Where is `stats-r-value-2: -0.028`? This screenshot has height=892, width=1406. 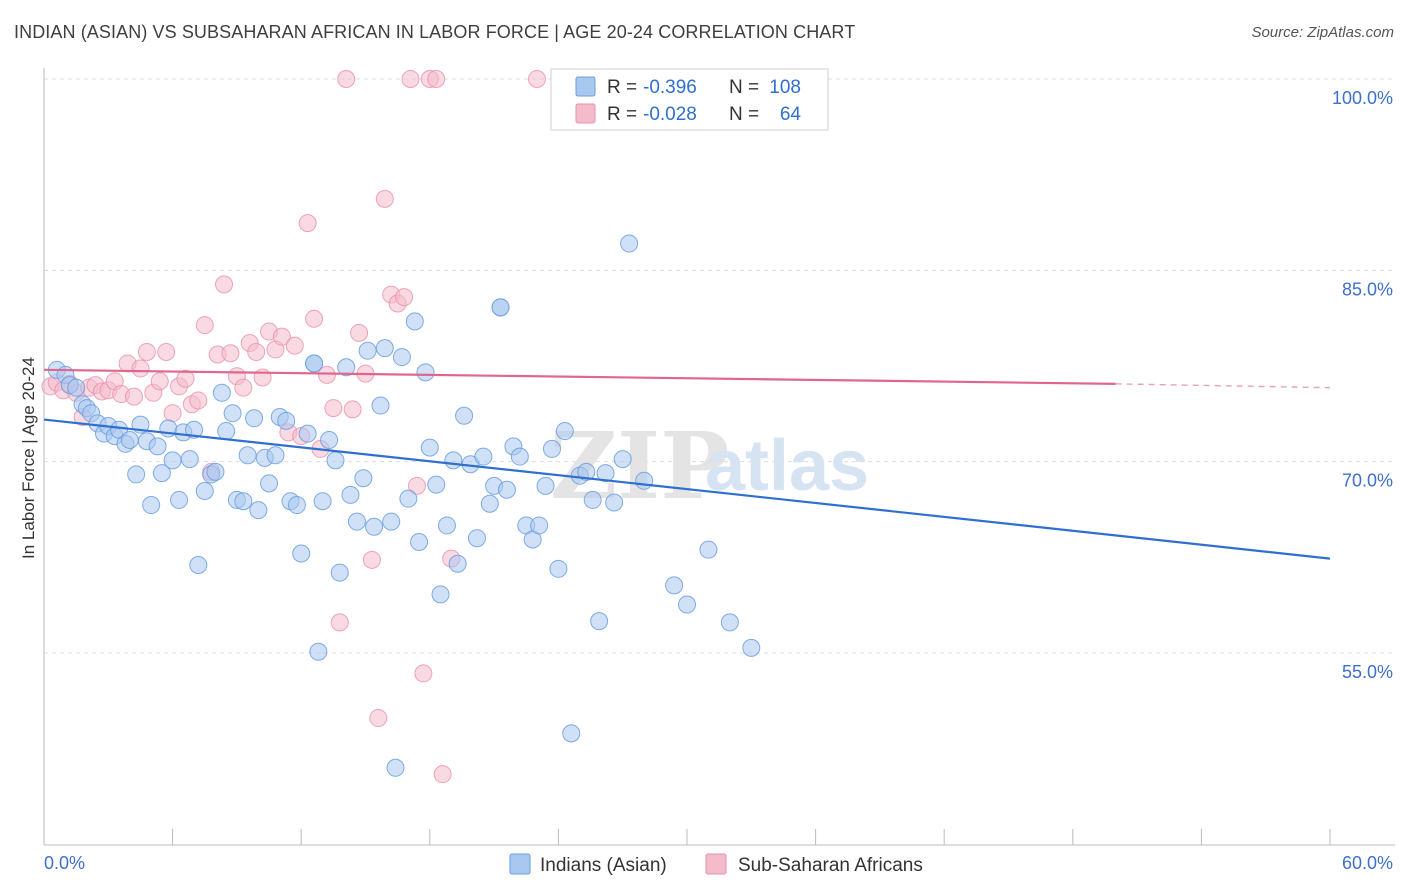 stats-r-value-2: -0.028 is located at coordinates (670, 114).